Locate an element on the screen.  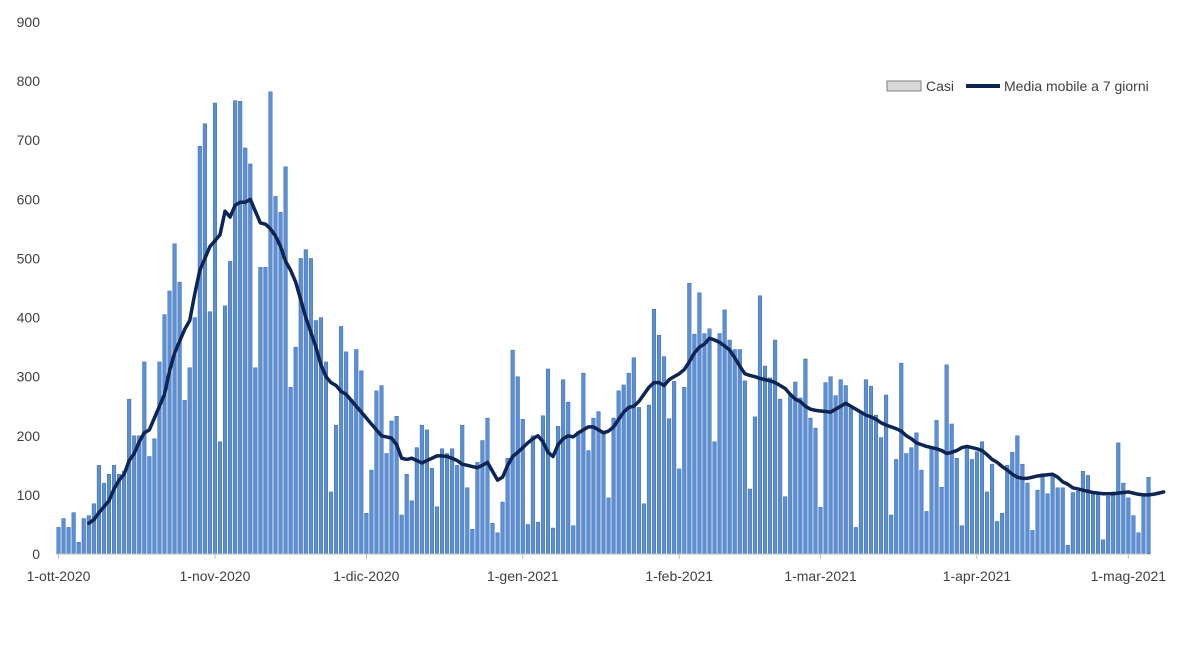
y-tick-label: 200 is located at coordinates (29, 436).